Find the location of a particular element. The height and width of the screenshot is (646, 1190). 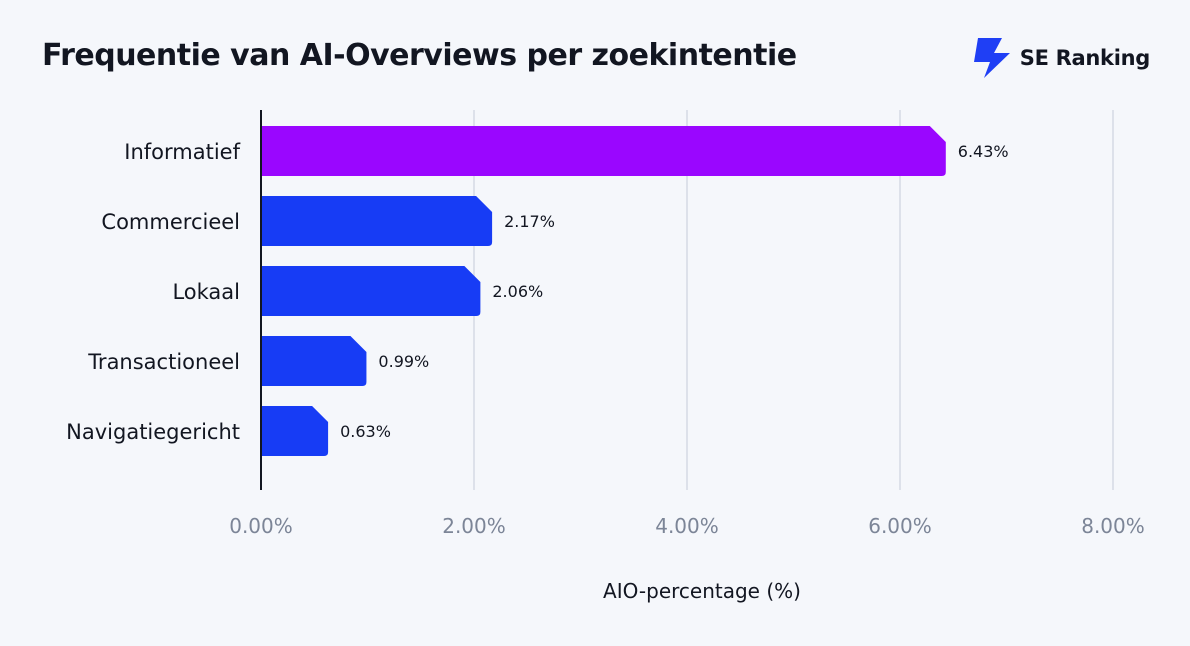

x-axis-title: AIO-percentage (%) is located at coordinates (702, 591).